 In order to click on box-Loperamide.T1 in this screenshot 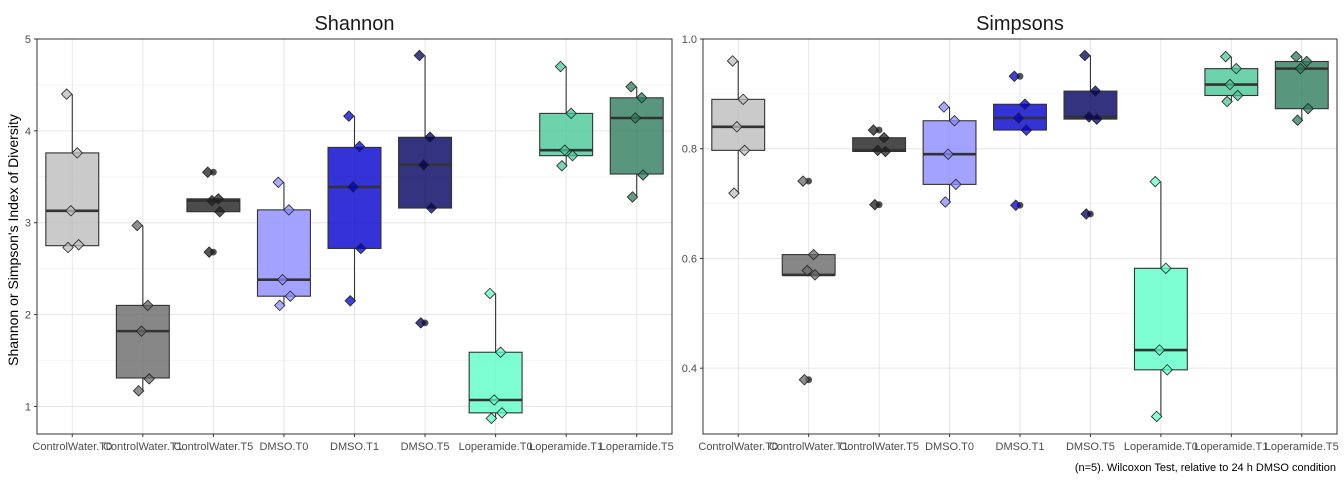, I will do `click(1231, 79)`.